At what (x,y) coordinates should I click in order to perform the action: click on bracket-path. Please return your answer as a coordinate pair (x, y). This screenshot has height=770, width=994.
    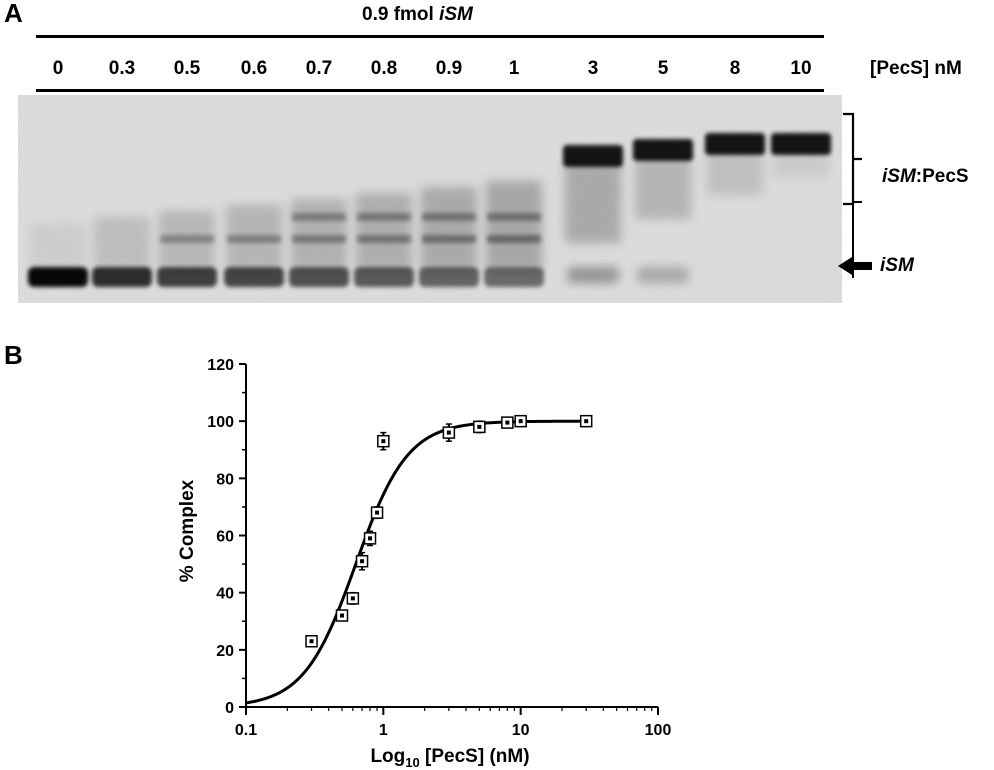
    Looking at the image, I should click on (852, 159).